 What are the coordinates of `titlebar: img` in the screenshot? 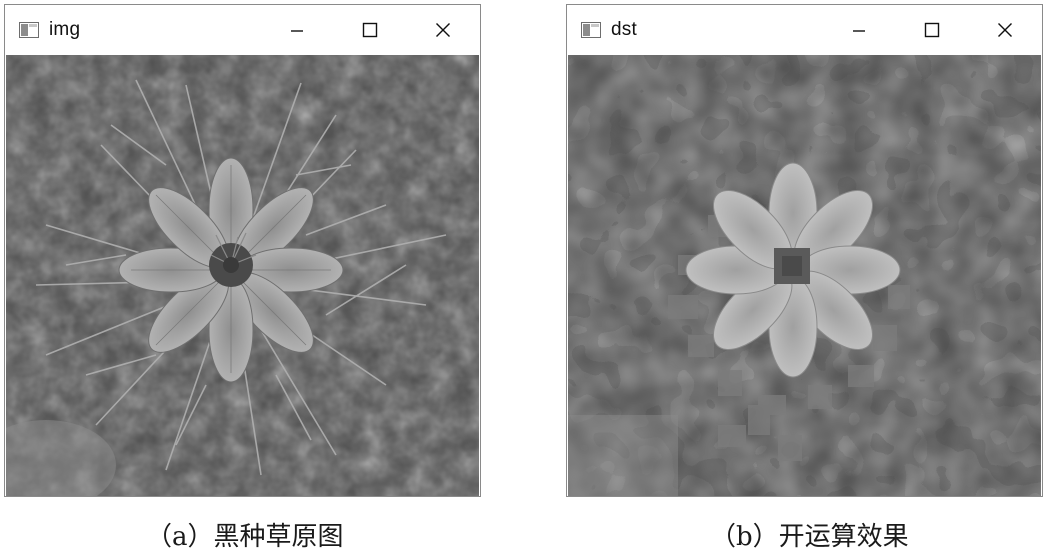 It's located at (242, 30).